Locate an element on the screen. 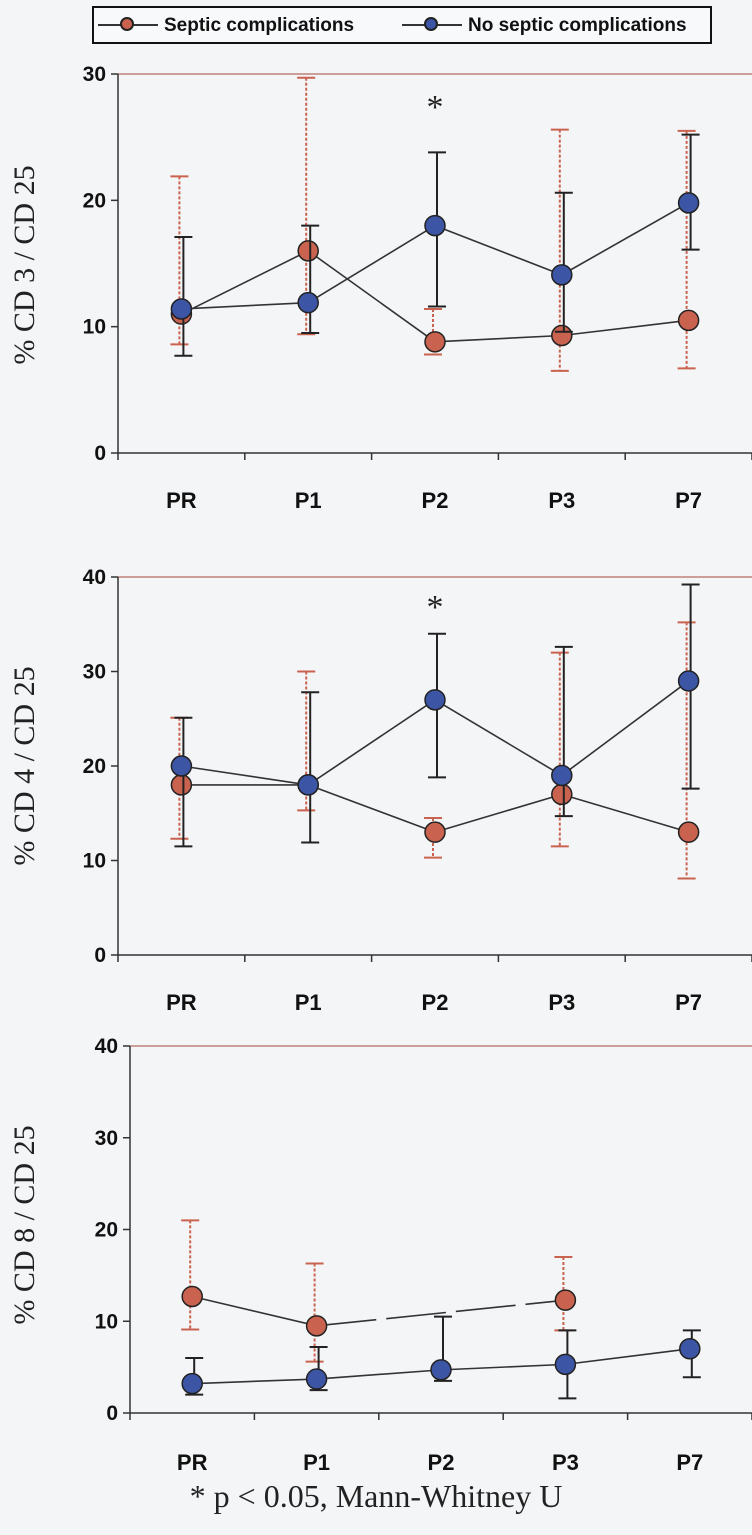 This screenshot has width=752, height=1535. data-point-1-no_septic-P7 is located at coordinates (688, 203).